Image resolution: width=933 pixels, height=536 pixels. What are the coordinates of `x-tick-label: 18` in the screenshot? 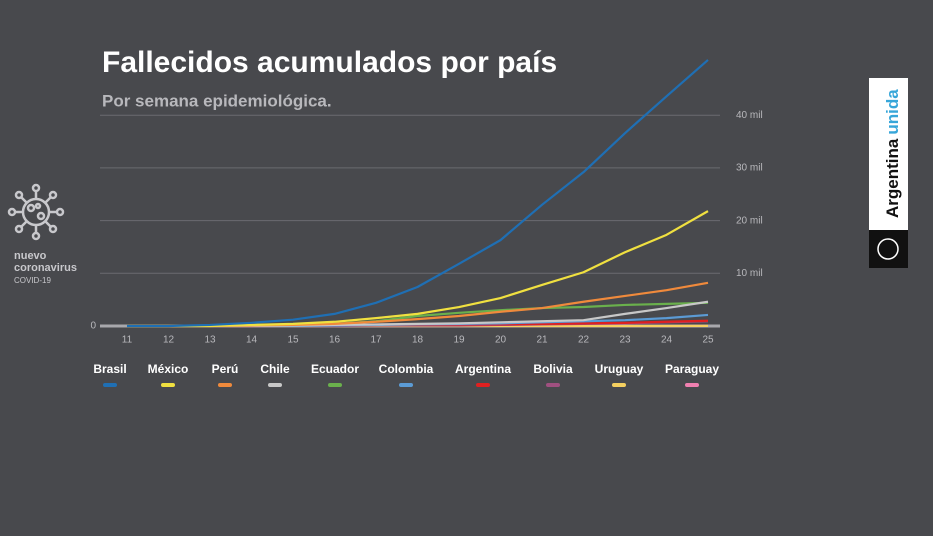 It's located at (418, 340).